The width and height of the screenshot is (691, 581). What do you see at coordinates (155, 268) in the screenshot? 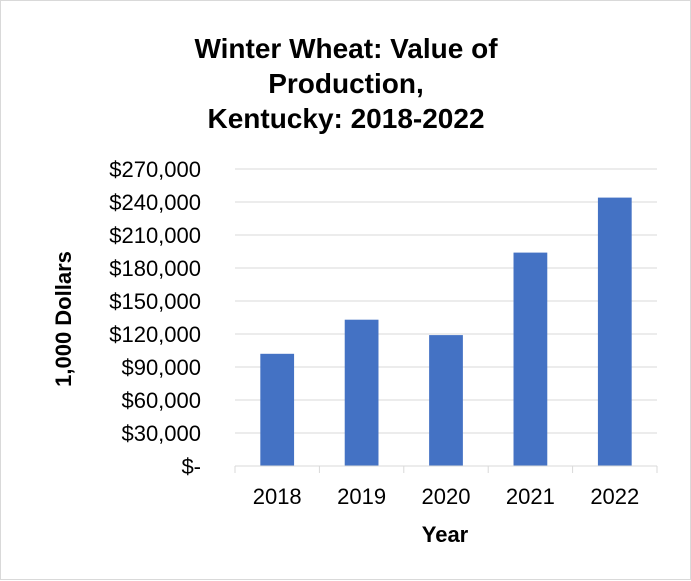
I see `y-tick-label: $180,000` at bounding box center [155, 268].